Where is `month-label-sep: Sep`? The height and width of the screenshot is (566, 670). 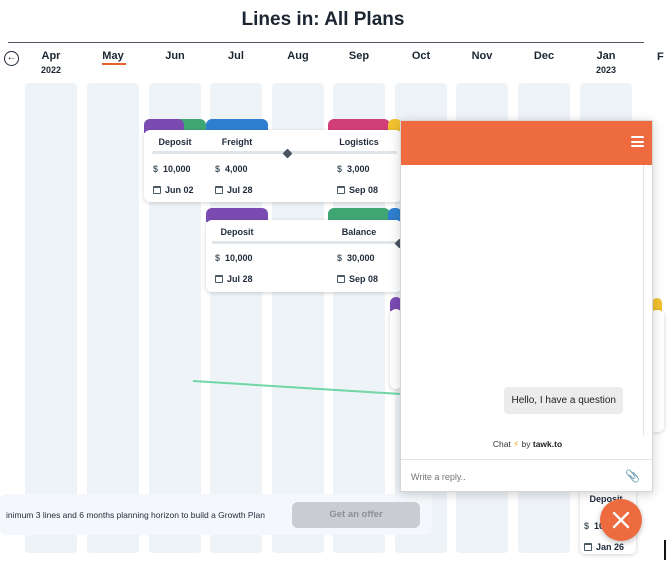
month-label-sep: Sep is located at coordinates (359, 56).